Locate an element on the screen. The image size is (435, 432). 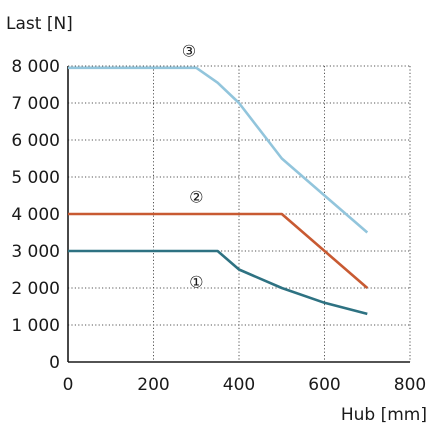
y-tick-label: 3 000 is located at coordinates (35, 252).